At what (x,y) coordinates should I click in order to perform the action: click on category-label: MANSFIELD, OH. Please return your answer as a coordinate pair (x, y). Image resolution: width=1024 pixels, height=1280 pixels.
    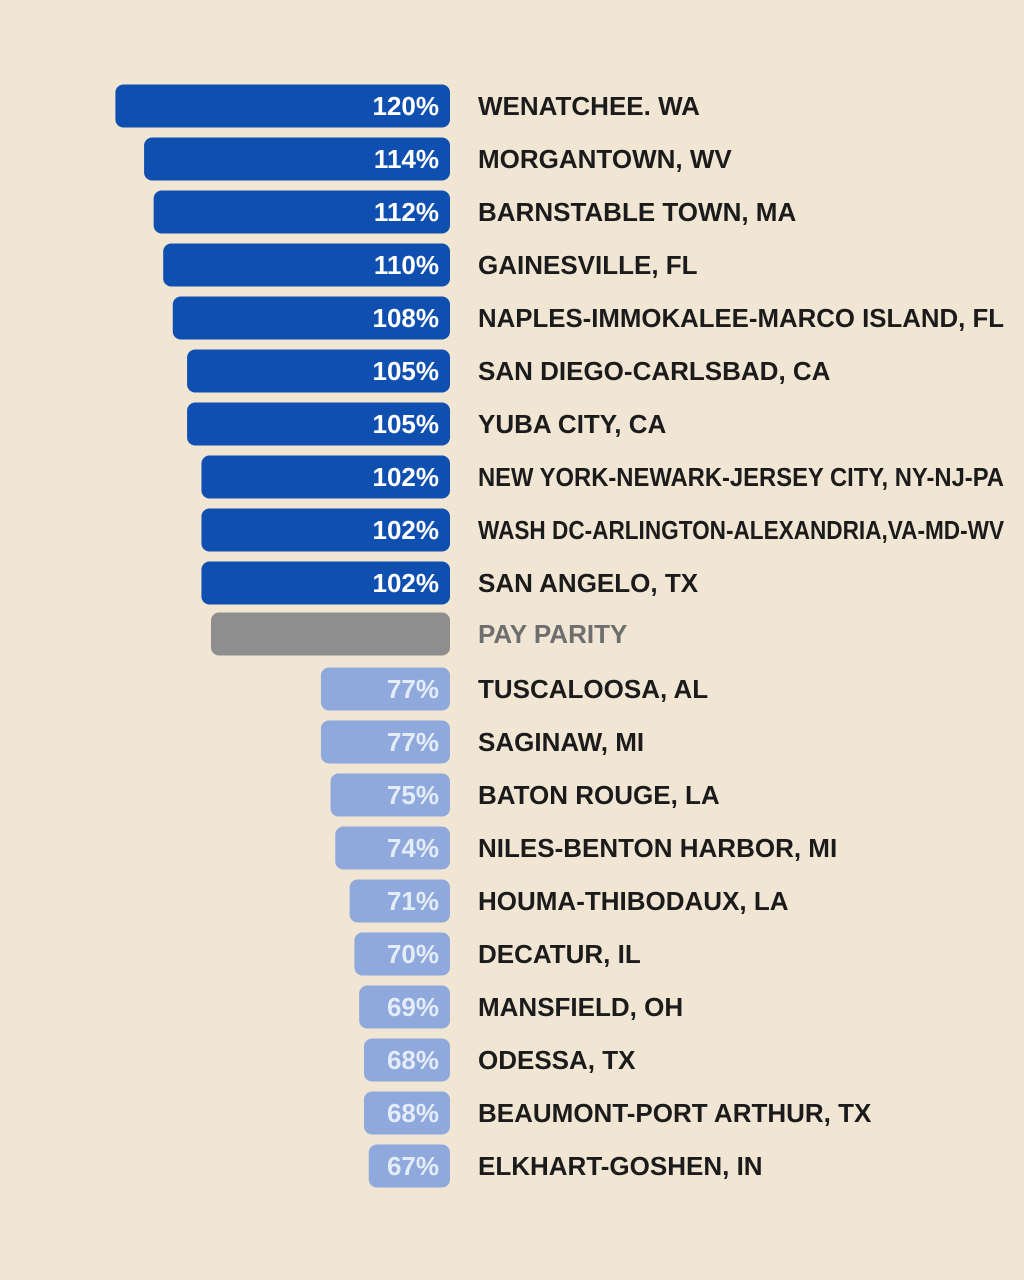
    Looking at the image, I should click on (580, 1007).